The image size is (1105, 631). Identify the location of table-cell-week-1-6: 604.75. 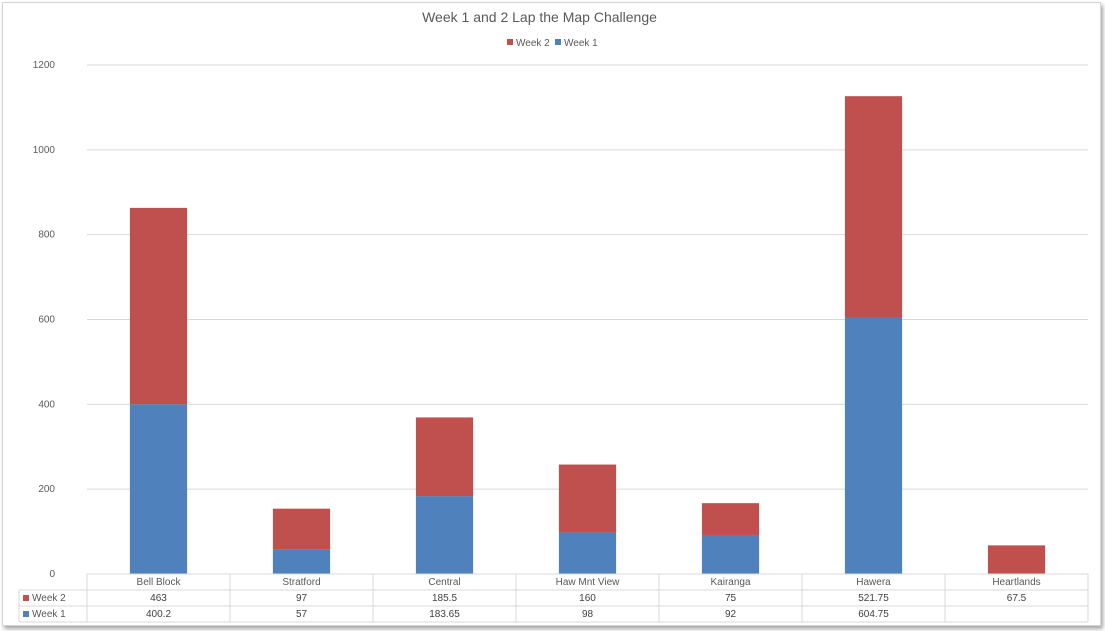
(873, 614).